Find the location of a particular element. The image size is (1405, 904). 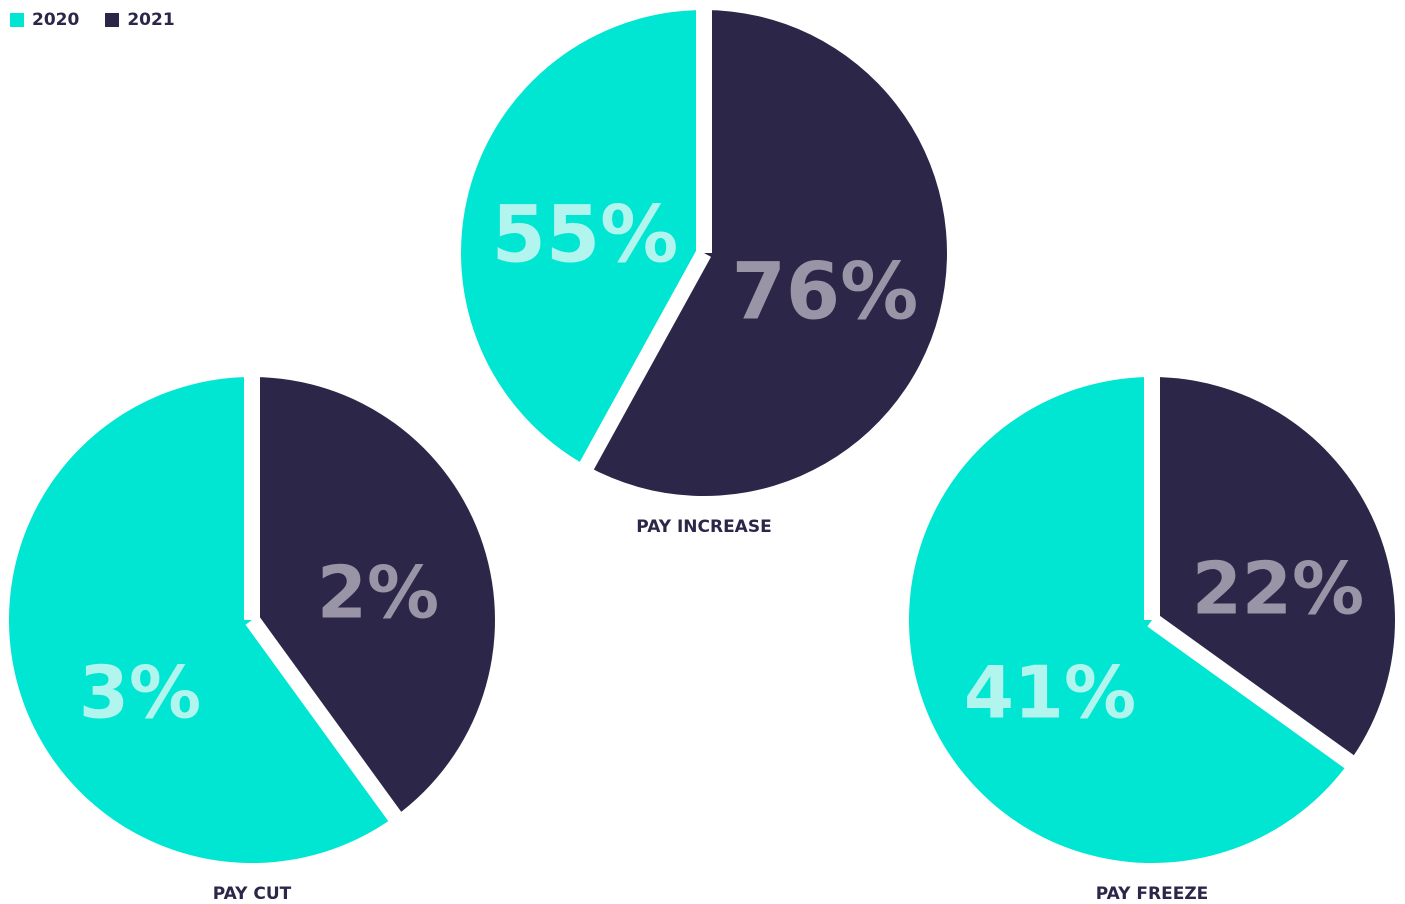

slice-2021-pay-increase is located at coordinates (767, 253).